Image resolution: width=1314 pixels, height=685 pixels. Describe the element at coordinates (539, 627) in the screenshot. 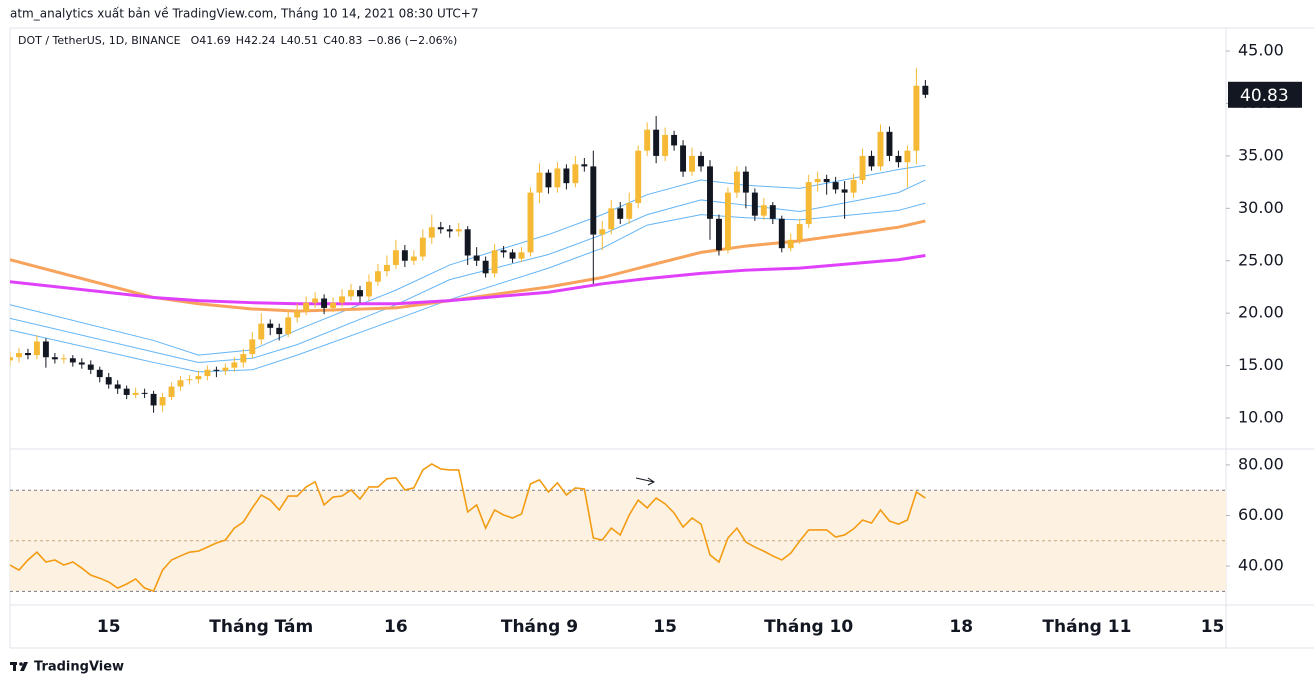

I see `x-tick-label: Tháng 9` at that location.